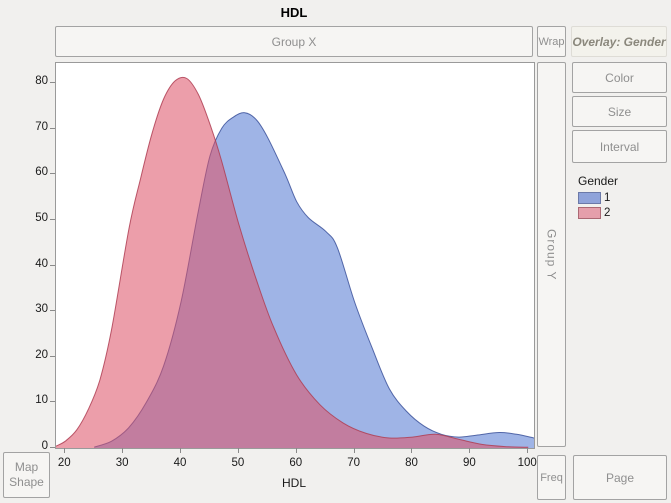 This screenshot has height=503, width=671. I want to click on drop-zone-freq-label: Freq, so click(551, 477).